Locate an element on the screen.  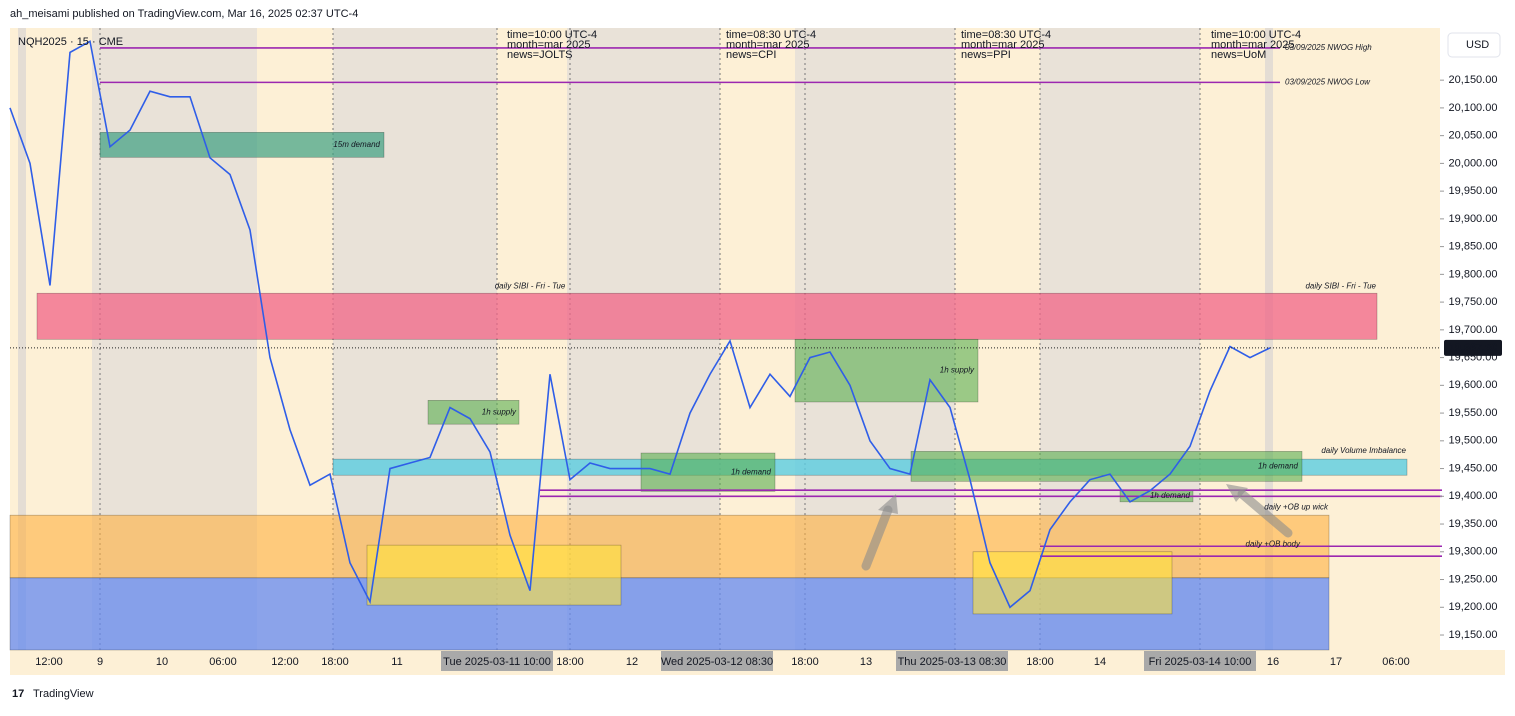
x-tick-label: 17 is located at coordinates (1336, 662).